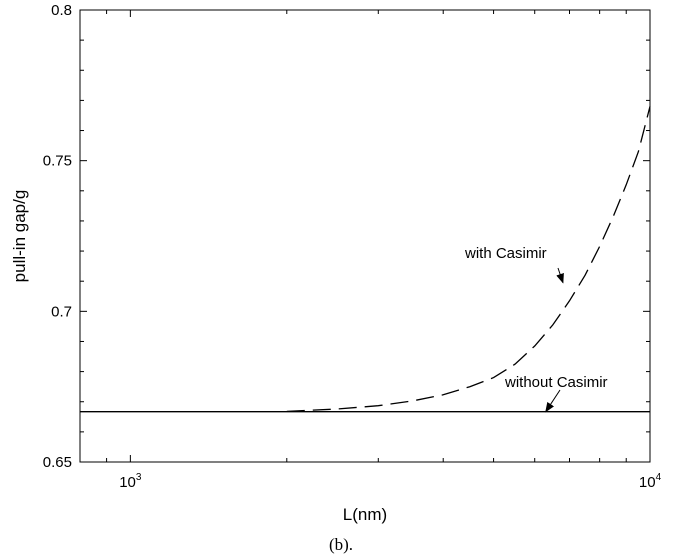 The image size is (682, 560). I want to click on figure-caption: (b)., so click(341, 544).